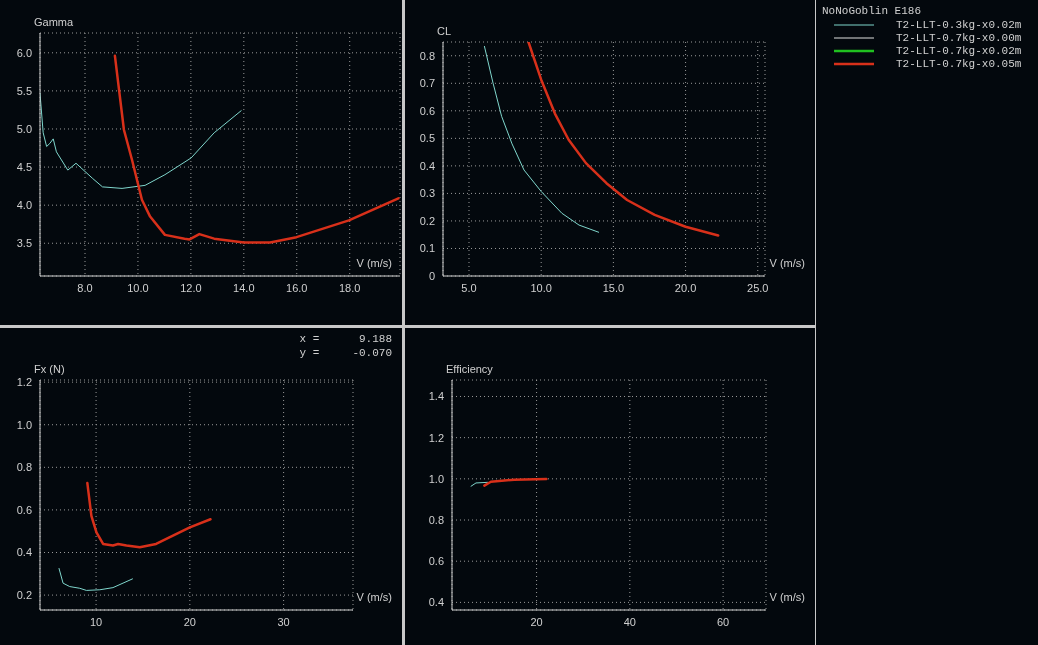 Image resolution: width=1038 pixels, height=645 pixels. I want to click on y-tick-label: 1.4, so click(436, 396).